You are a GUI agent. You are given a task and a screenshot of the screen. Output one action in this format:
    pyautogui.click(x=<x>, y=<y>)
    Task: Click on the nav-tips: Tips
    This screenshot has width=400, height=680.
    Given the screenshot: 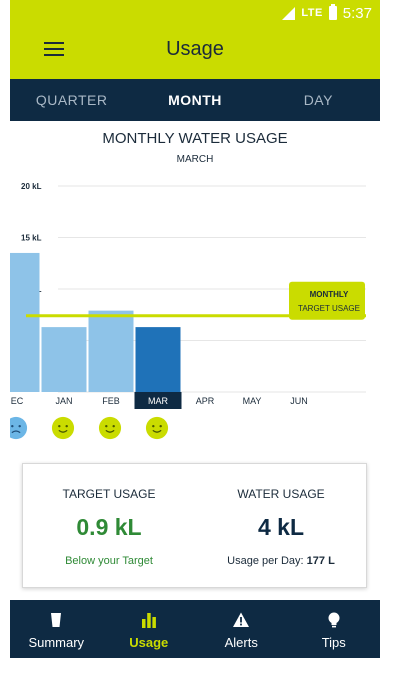 What is the action you would take?
    pyautogui.click(x=334, y=629)
    